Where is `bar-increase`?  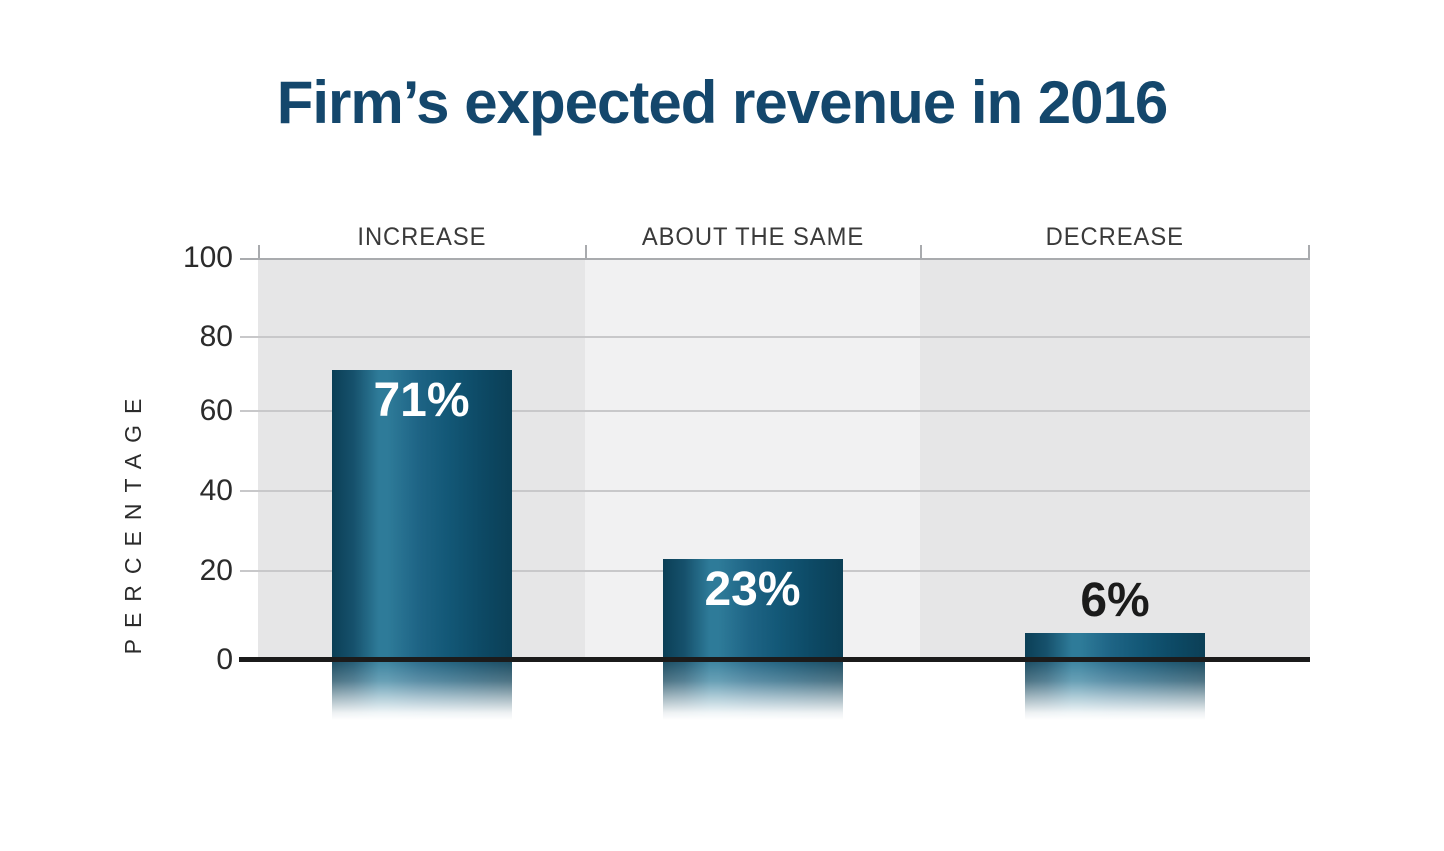
bar-increase is located at coordinates (421, 515).